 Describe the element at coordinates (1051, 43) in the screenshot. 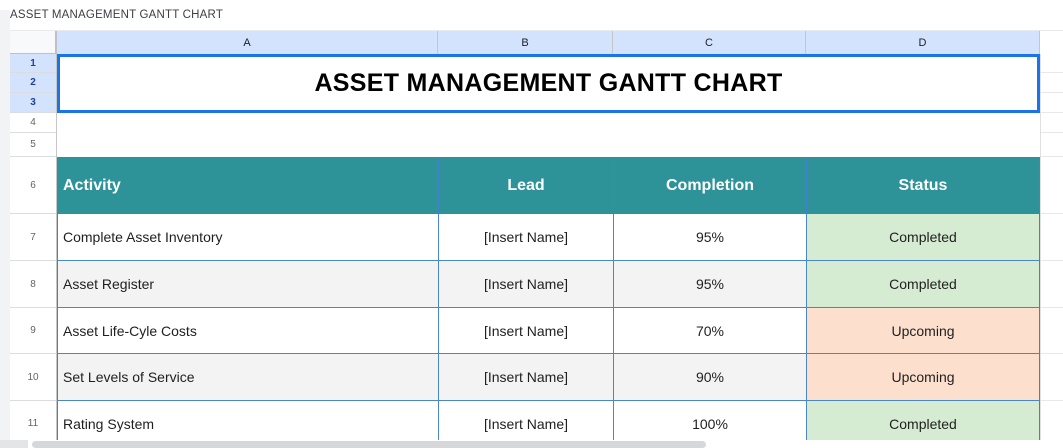

I see `column-header-e-partial` at that location.